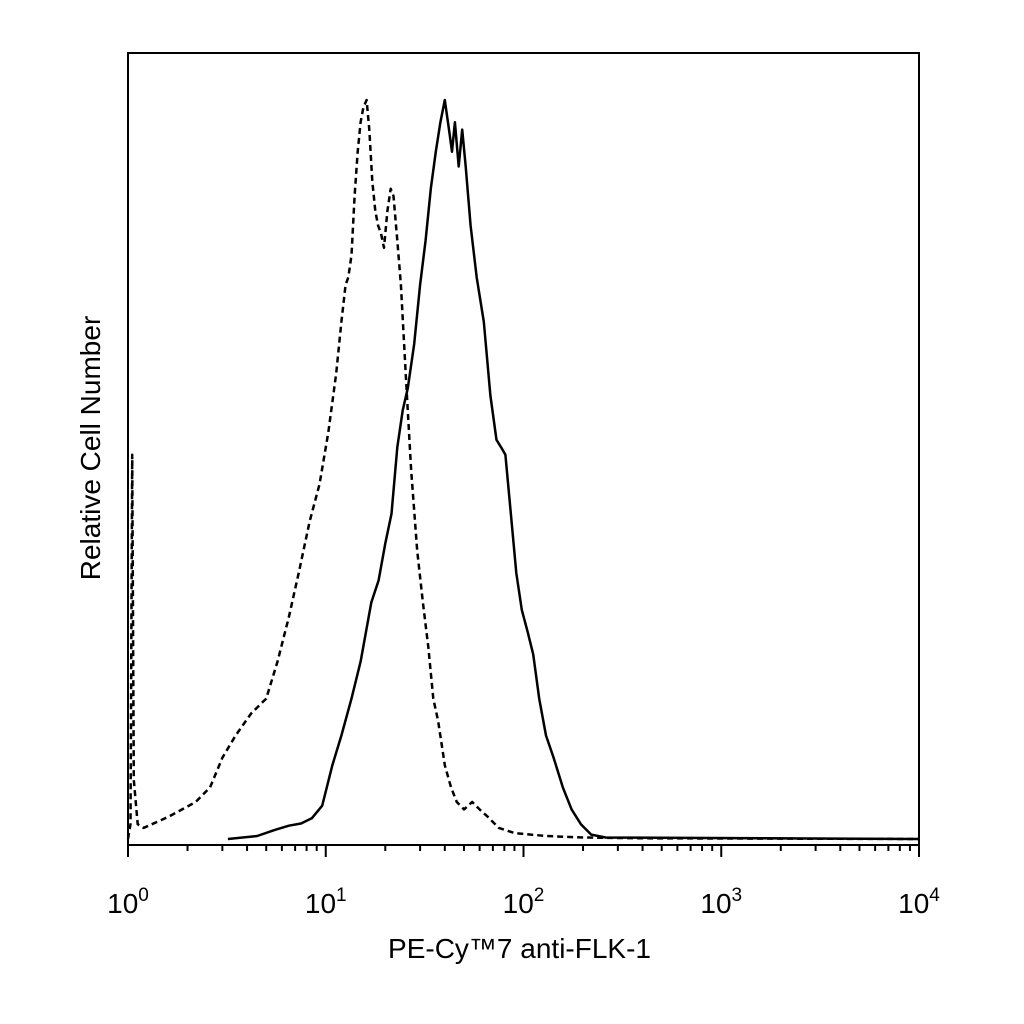 The width and height of the screenshot is (1024, 1024). I want to click on x-tick-label: 10², so click(524, 902).